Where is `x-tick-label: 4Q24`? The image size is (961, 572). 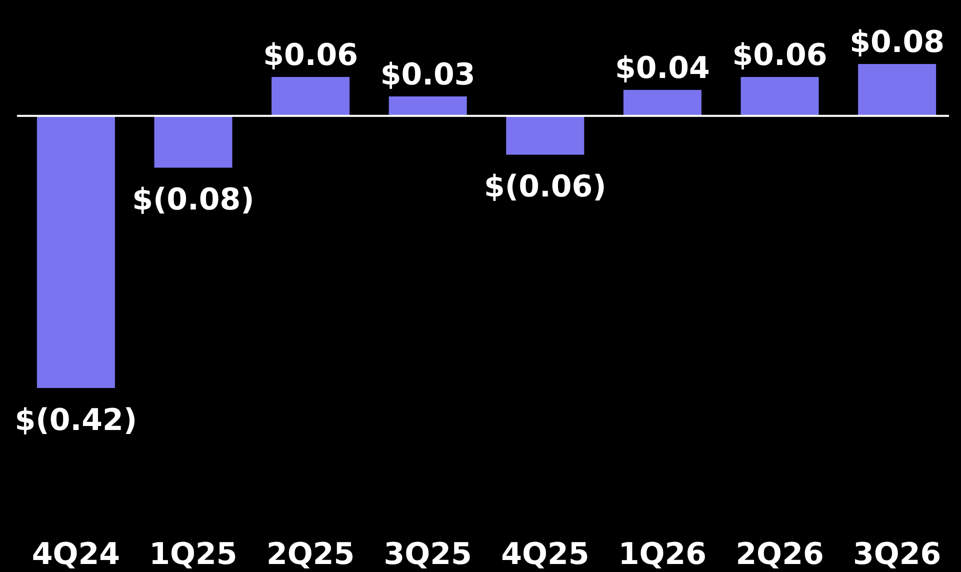 x-tick-label: 4Q24 is located at coordinates (76, 554).